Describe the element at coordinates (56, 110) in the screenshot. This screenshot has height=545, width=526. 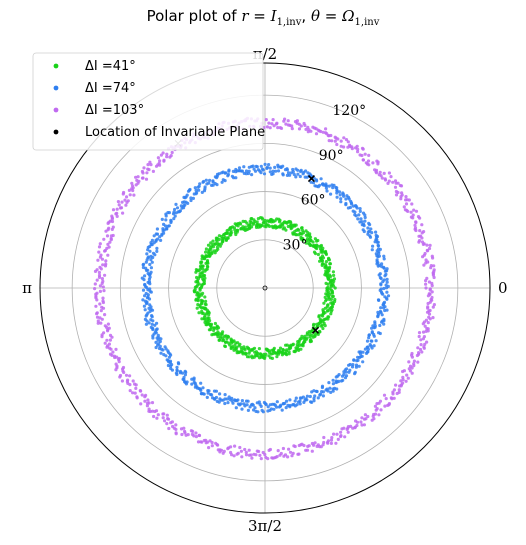
I see `legend-marker` at that location.